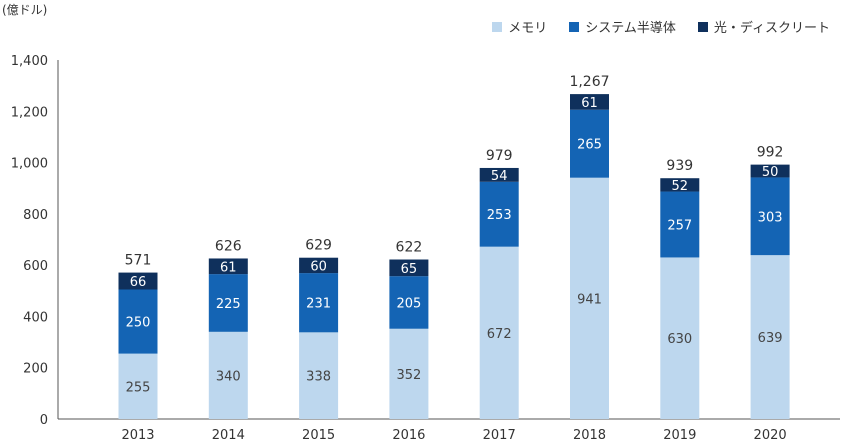 Image resolution: width=850 pixels, height=440 pixels. Describe the element at coordinates (589, 434) in the screenshot. I see `x-tick-label: 2018` at that location.